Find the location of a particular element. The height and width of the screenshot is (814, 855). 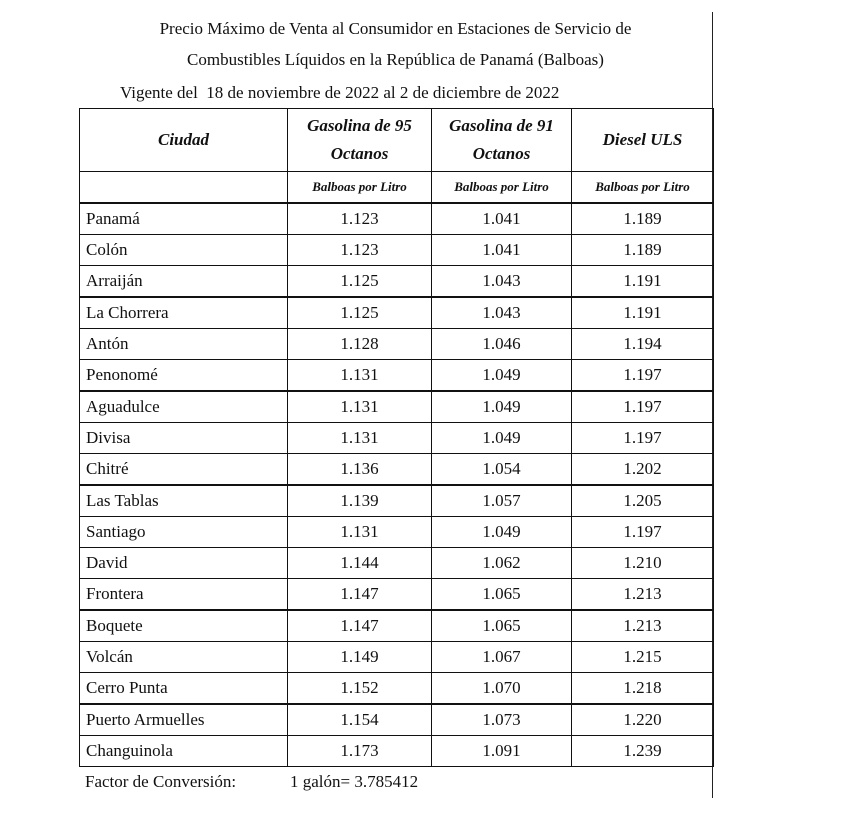

city-cell: Colón is located at coordinates (183, 250).